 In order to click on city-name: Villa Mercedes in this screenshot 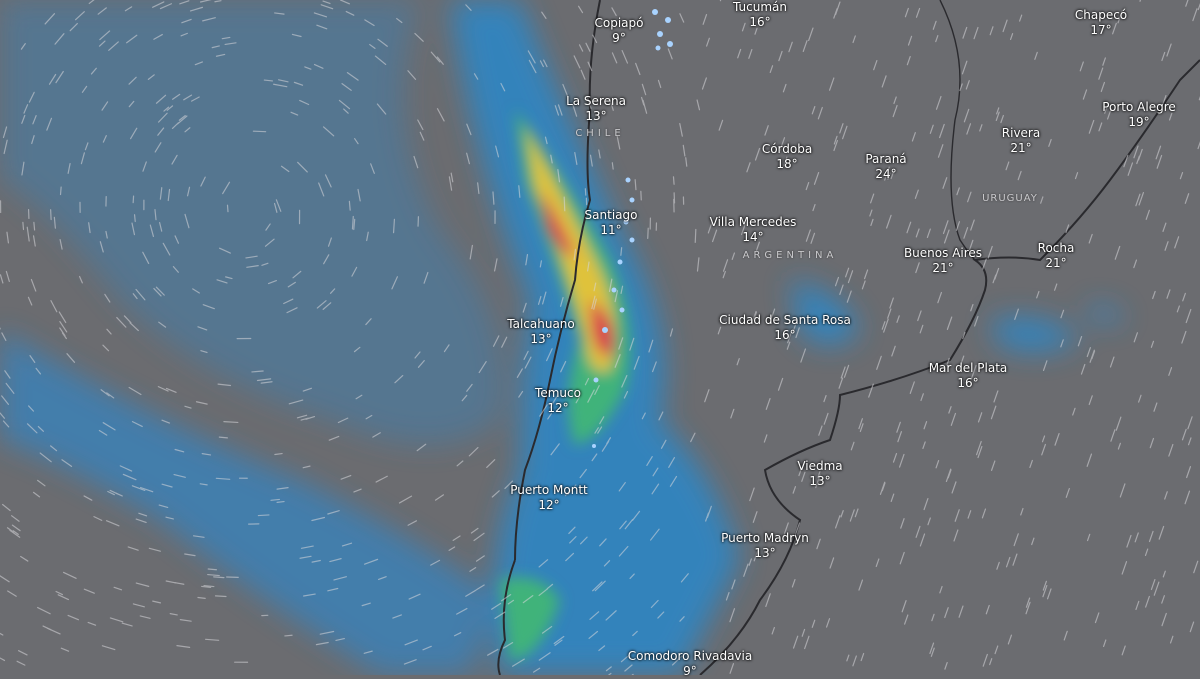, I will do `click(753, 222)`.